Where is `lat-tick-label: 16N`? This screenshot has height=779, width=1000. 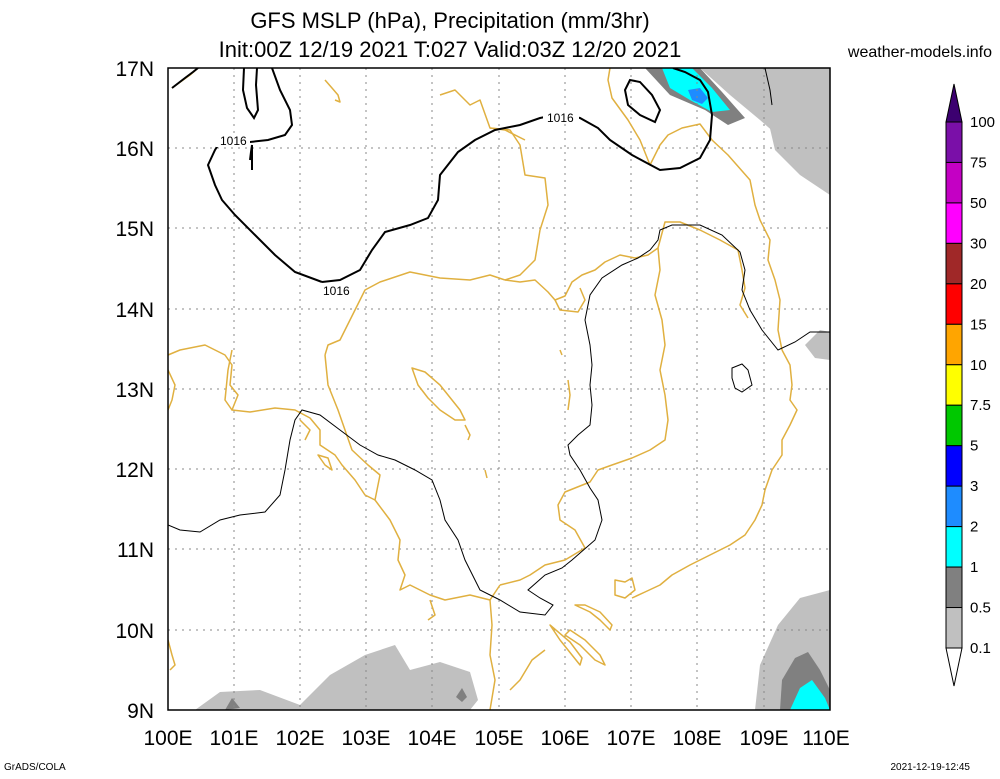
lat-tick-label: 16N is located at coordinates (134, 149).